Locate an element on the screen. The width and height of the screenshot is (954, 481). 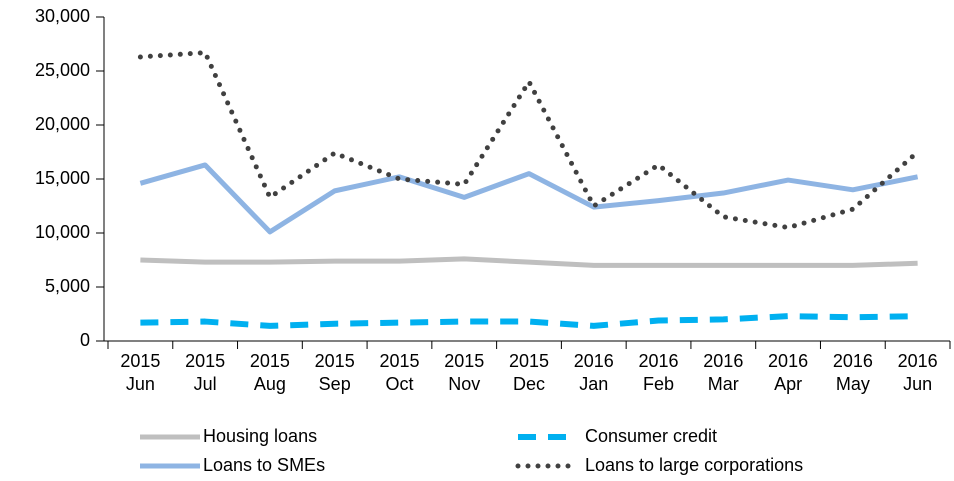
legend-label: Consumer credit is located at coordinates (651, 436).